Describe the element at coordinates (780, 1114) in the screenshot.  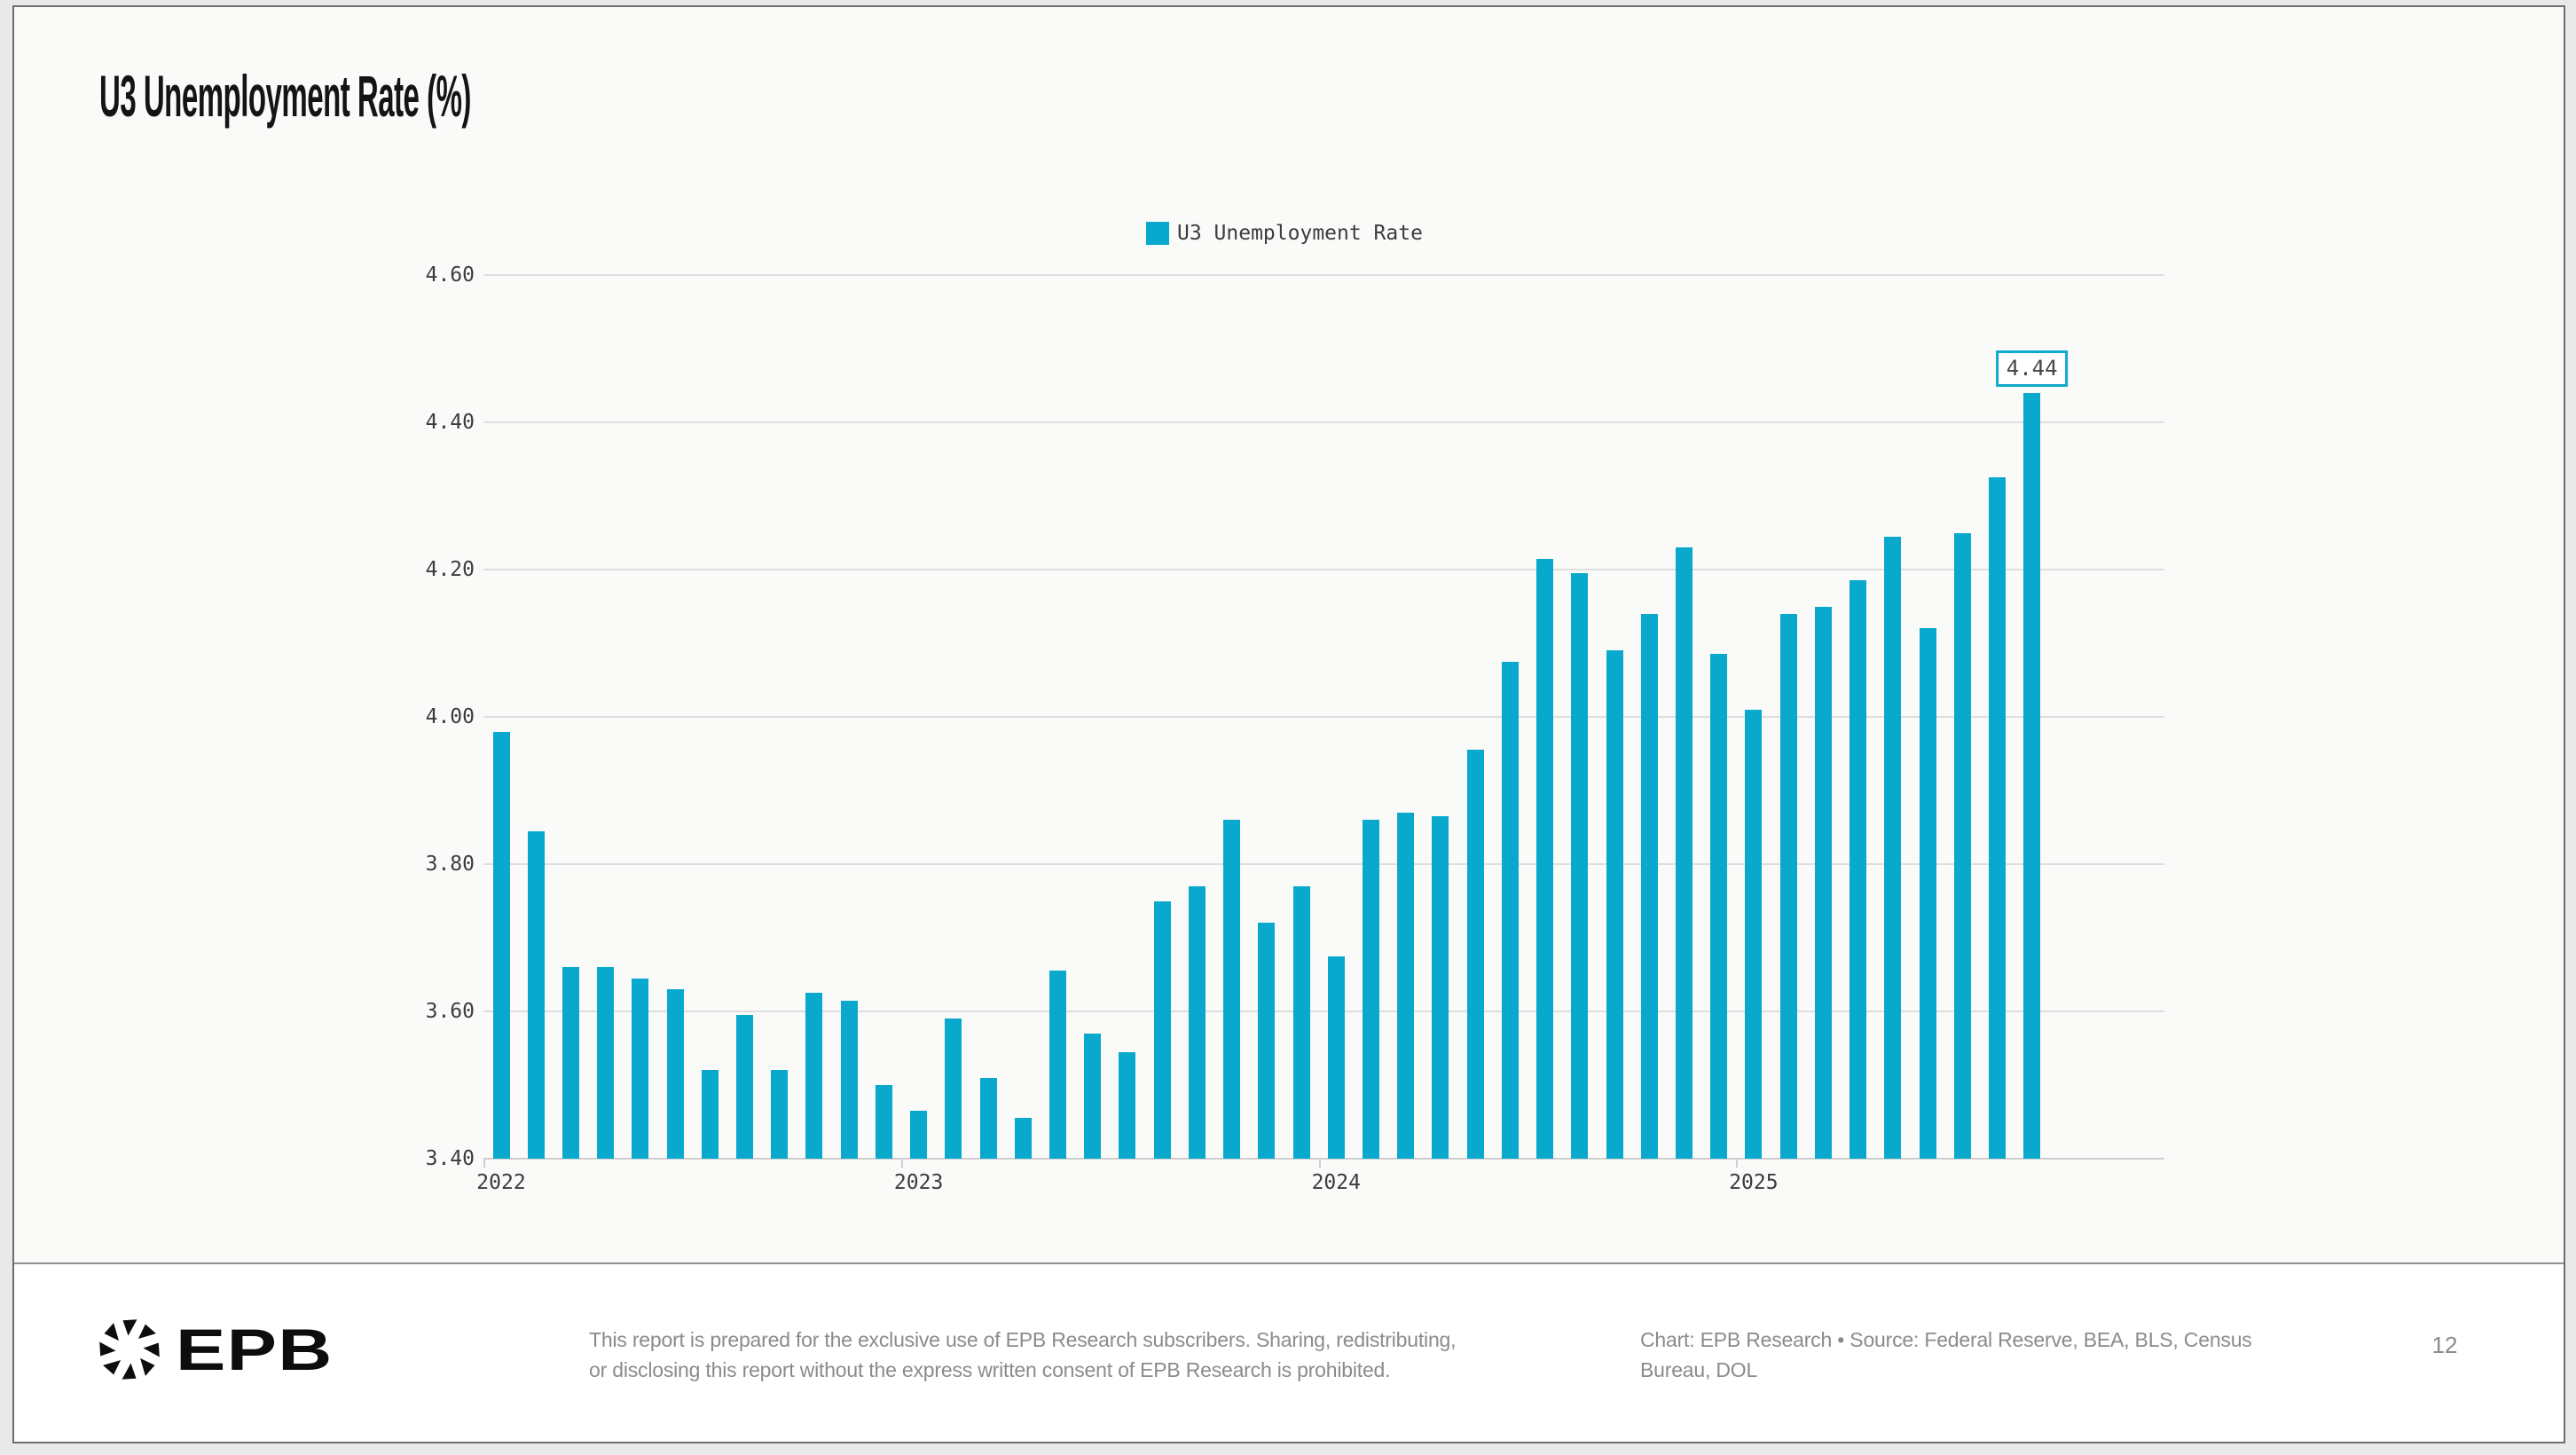
I see `bar-sep-2022` at that location.